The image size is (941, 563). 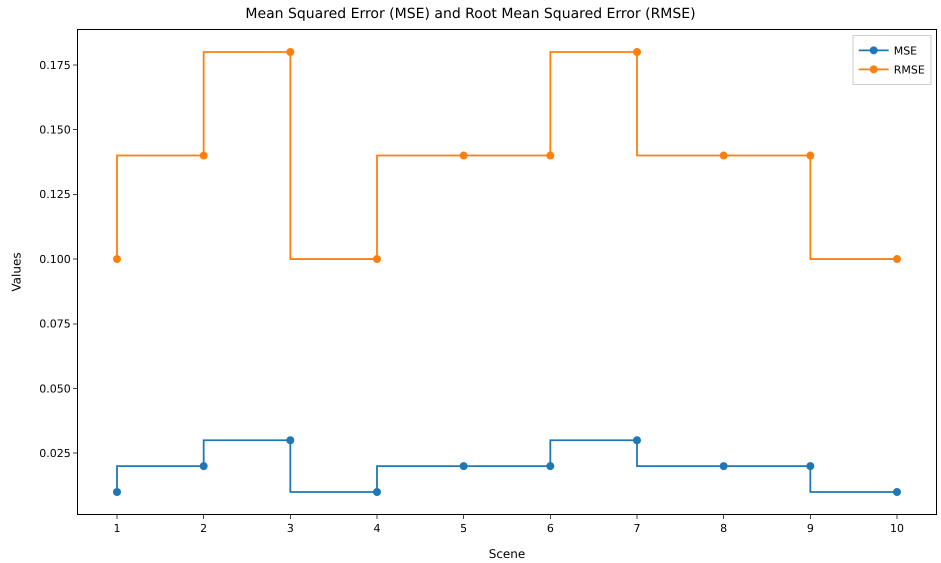 I want to click on x-tick-label: 2, so click(x=204, y=529).